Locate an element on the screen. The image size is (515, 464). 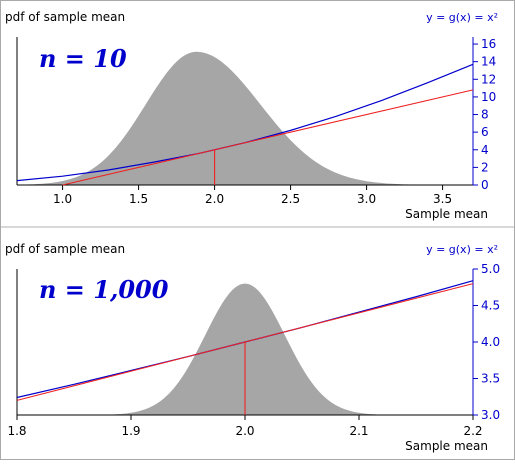
y-tick-label: 4.5 is located at coordinates (490, 306).